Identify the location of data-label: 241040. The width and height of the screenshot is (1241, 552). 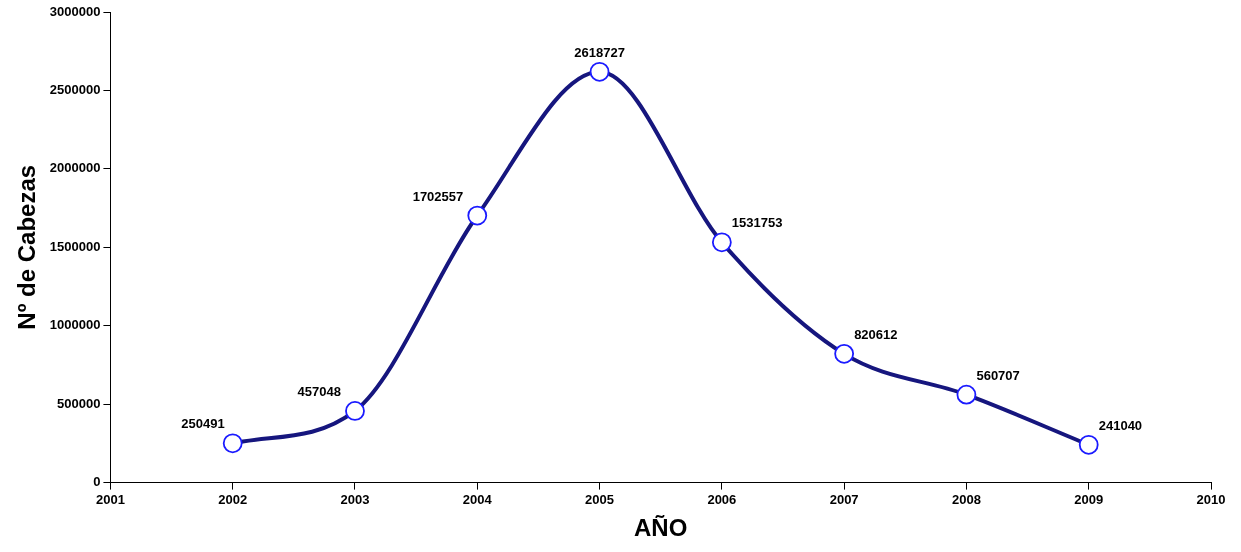
(1120, 425).